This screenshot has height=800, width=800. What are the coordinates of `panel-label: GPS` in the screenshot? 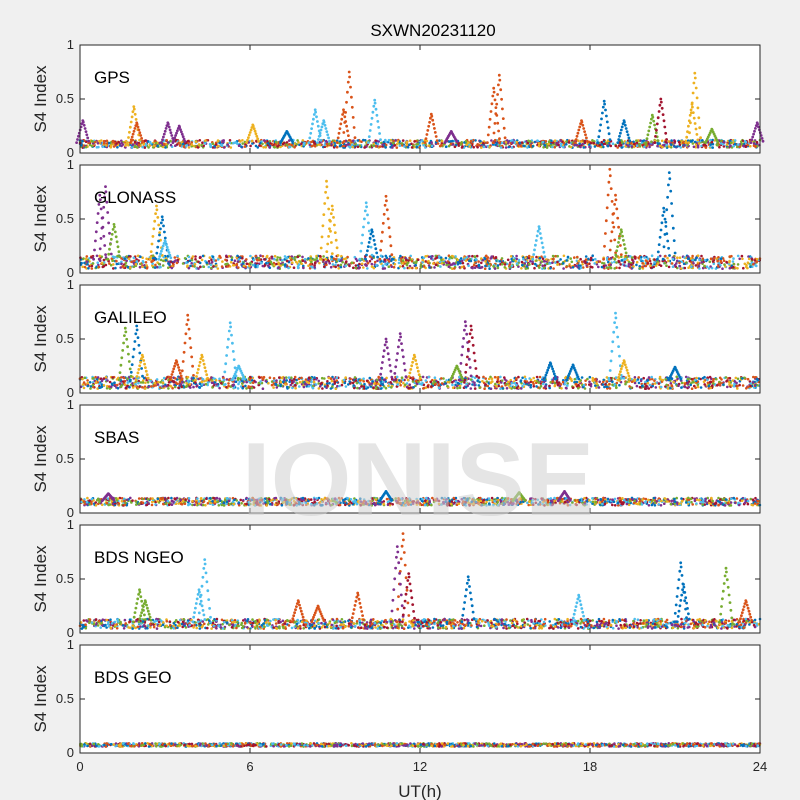 It's located at (112, 77).